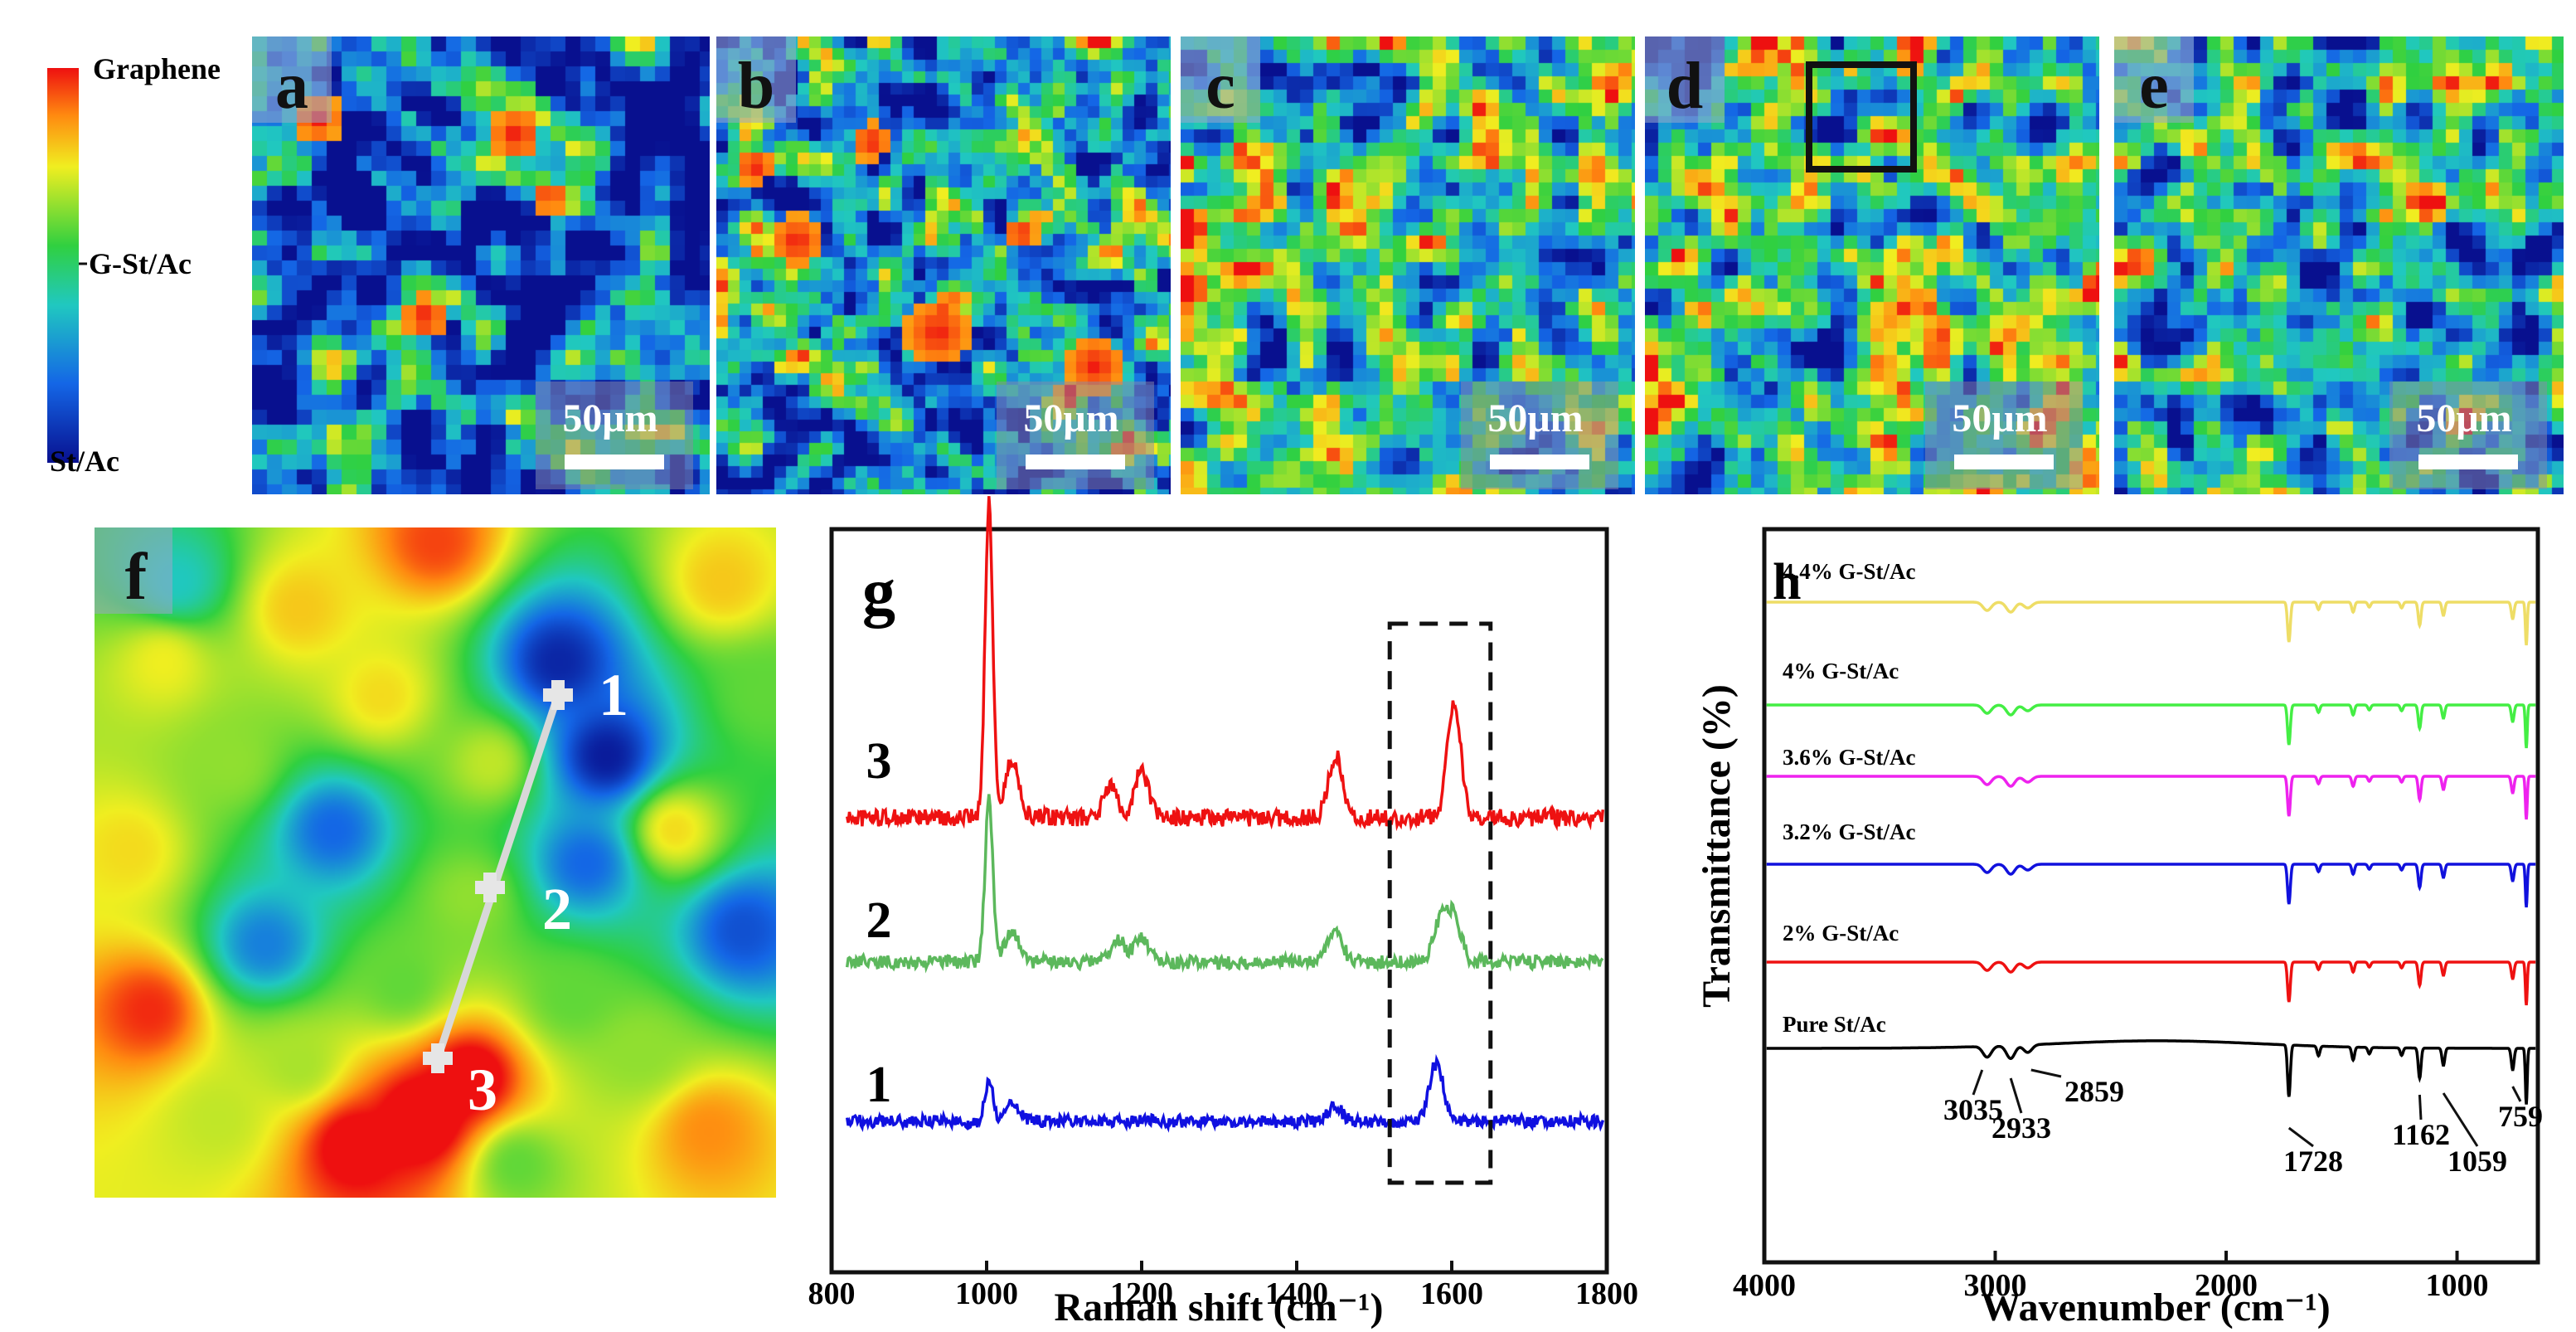 The height and width of the screenshot is (1332, 2576). I want to click on zoom-region-box, so click(1861, 117).